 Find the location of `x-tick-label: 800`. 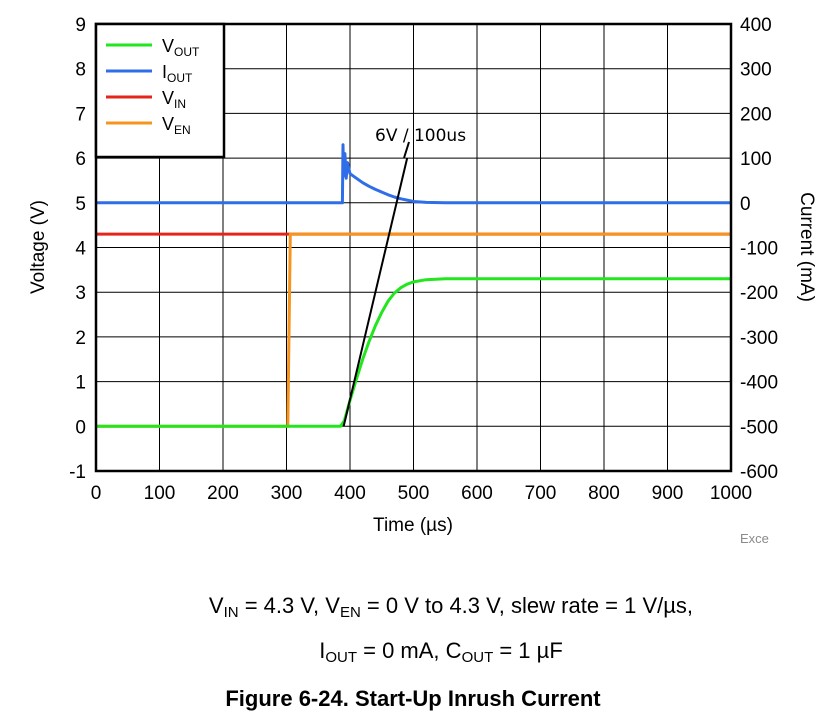

x-tick-label: 800 is located at coordinates (604, 493).